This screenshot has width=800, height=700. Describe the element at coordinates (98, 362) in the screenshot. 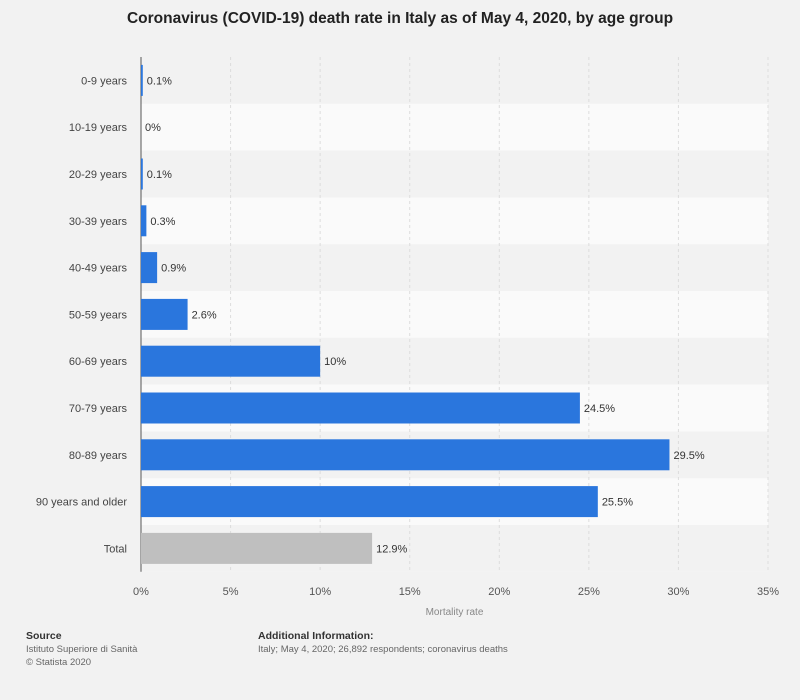

I see `category-label: 60-69 years` at that location.